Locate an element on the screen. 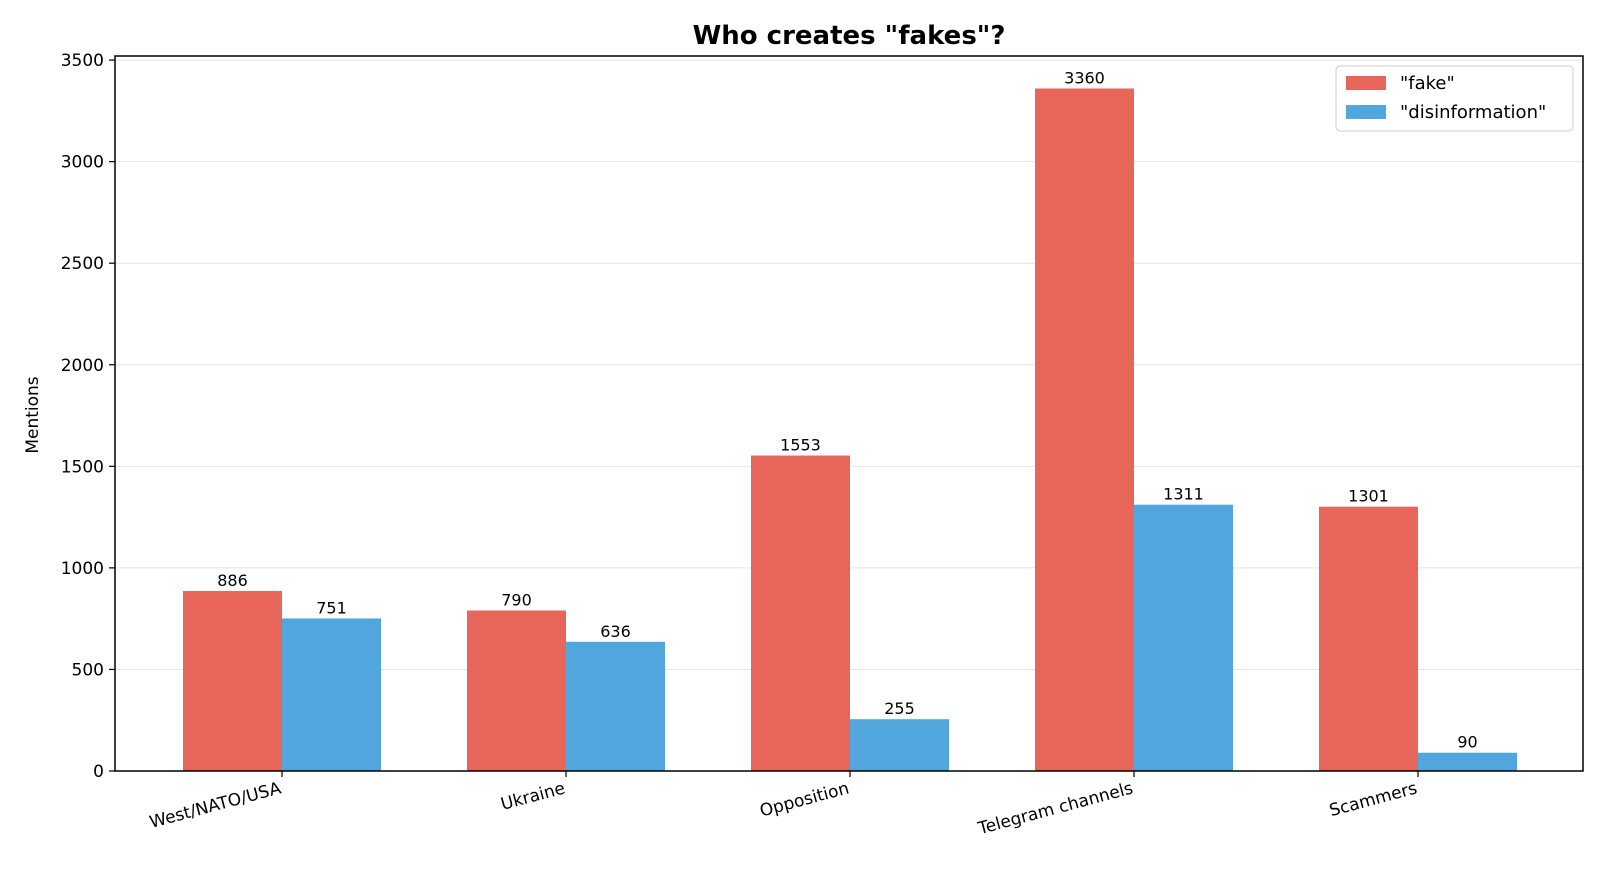 The image size is (1600, 873). y-tick-label: 2500 is located at coordinates (82, 264).